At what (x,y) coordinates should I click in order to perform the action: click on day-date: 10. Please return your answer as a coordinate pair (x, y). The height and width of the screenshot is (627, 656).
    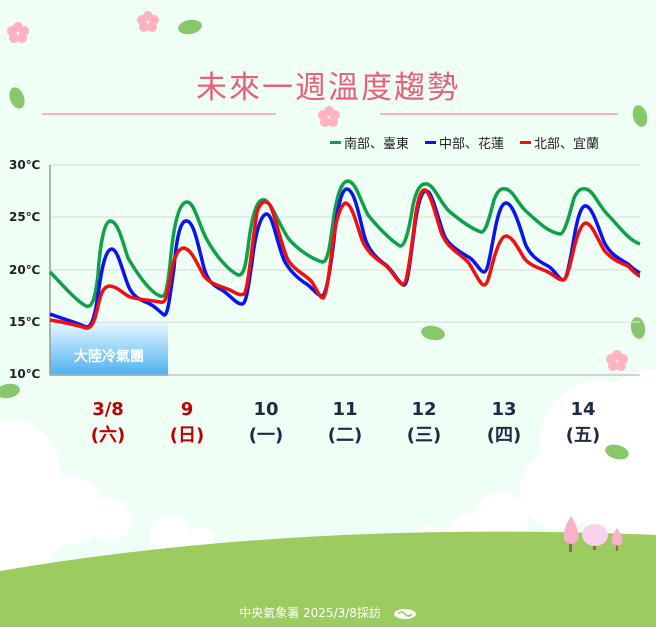
    Looking at the image, I should click on (266, 409).